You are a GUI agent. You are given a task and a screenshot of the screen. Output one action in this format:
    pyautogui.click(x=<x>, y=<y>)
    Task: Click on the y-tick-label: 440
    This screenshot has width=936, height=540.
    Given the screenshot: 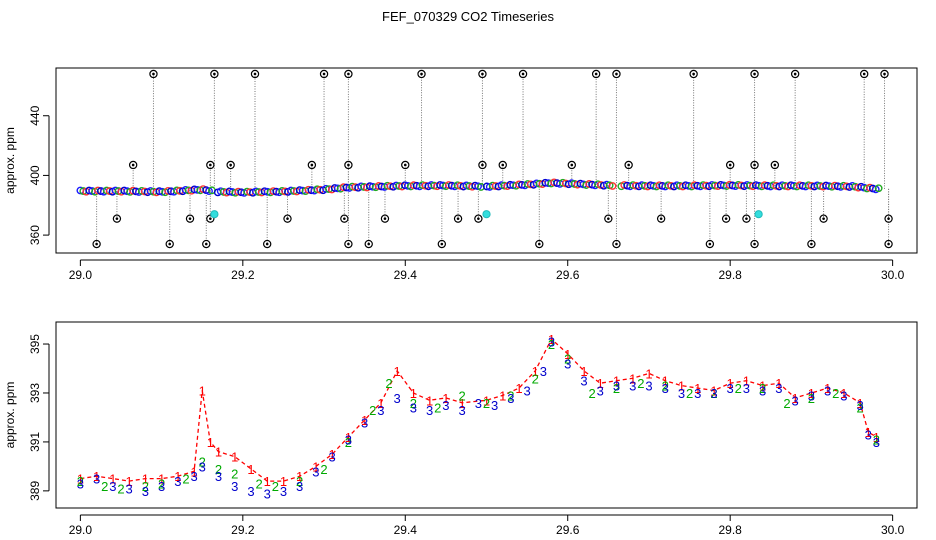 What is the action you would take?
    pyautogui.click(x=35, y=115)
    